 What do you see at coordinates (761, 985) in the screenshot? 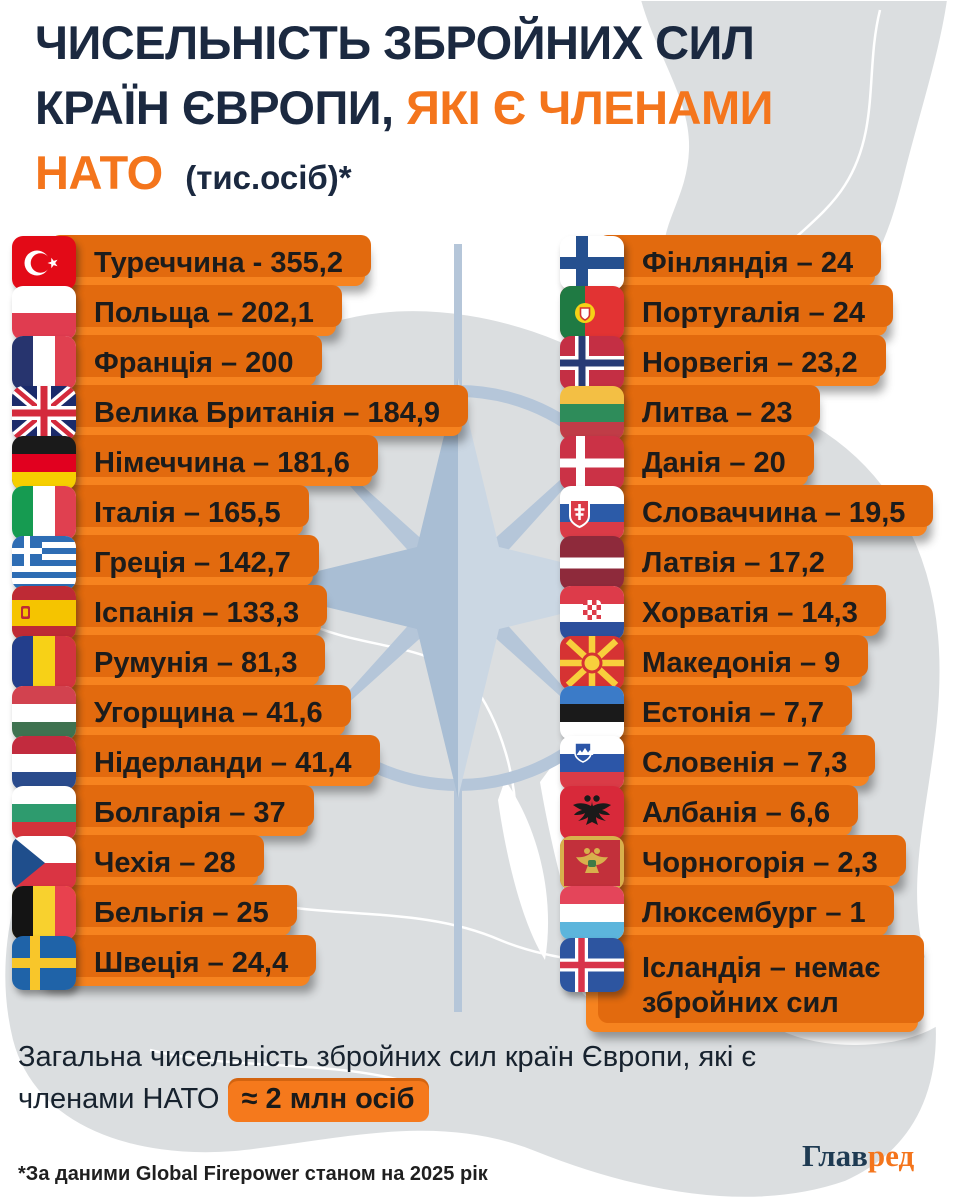
I see `country-label: Ісландія – немає збройних сил` at bounding box center [761, 985].